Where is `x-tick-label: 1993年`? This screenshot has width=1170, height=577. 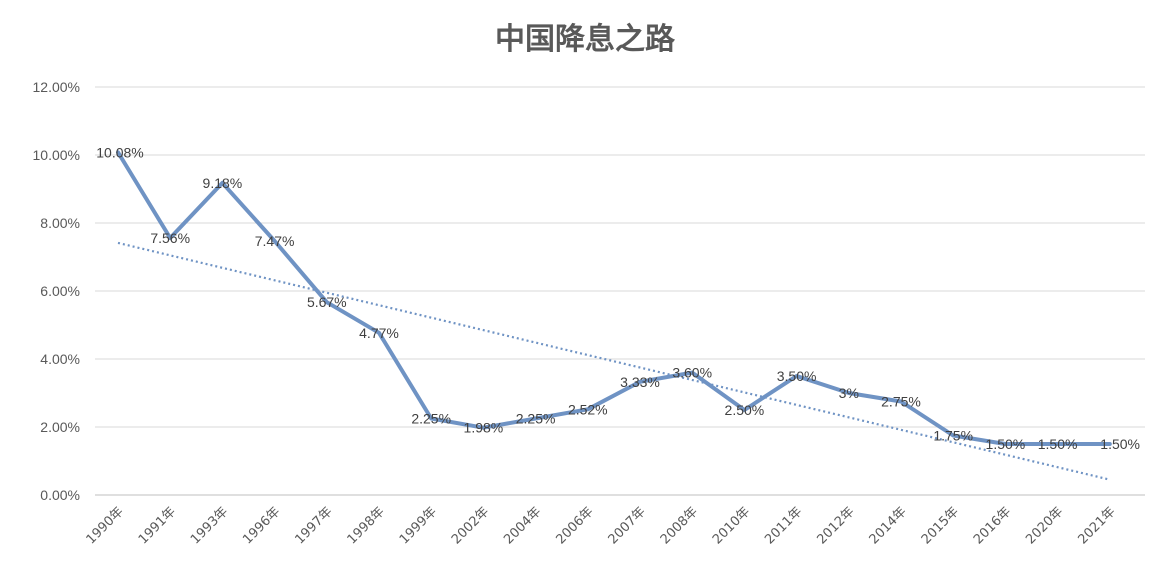
x-tick-label: 1993年 is located at coordinates (209, 525).